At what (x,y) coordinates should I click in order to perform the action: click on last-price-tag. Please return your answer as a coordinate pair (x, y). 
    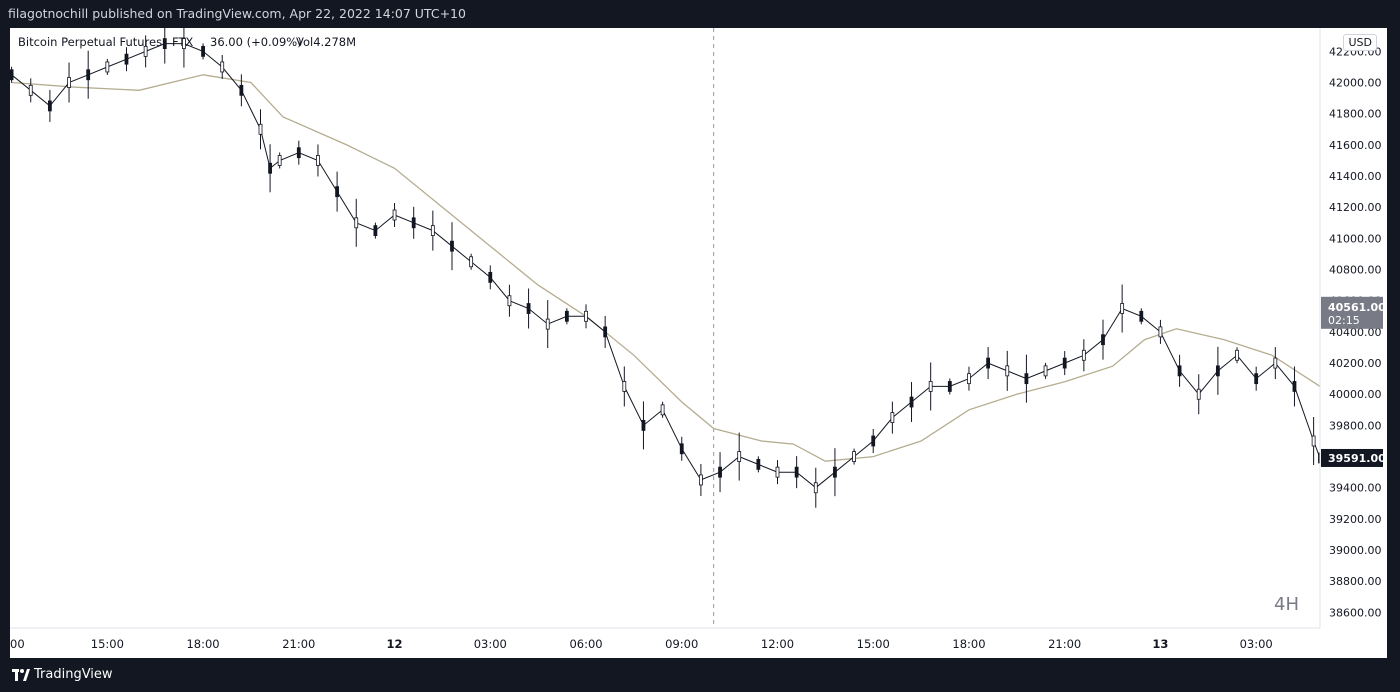
    Looking at the image, I should click on (1352, 457).